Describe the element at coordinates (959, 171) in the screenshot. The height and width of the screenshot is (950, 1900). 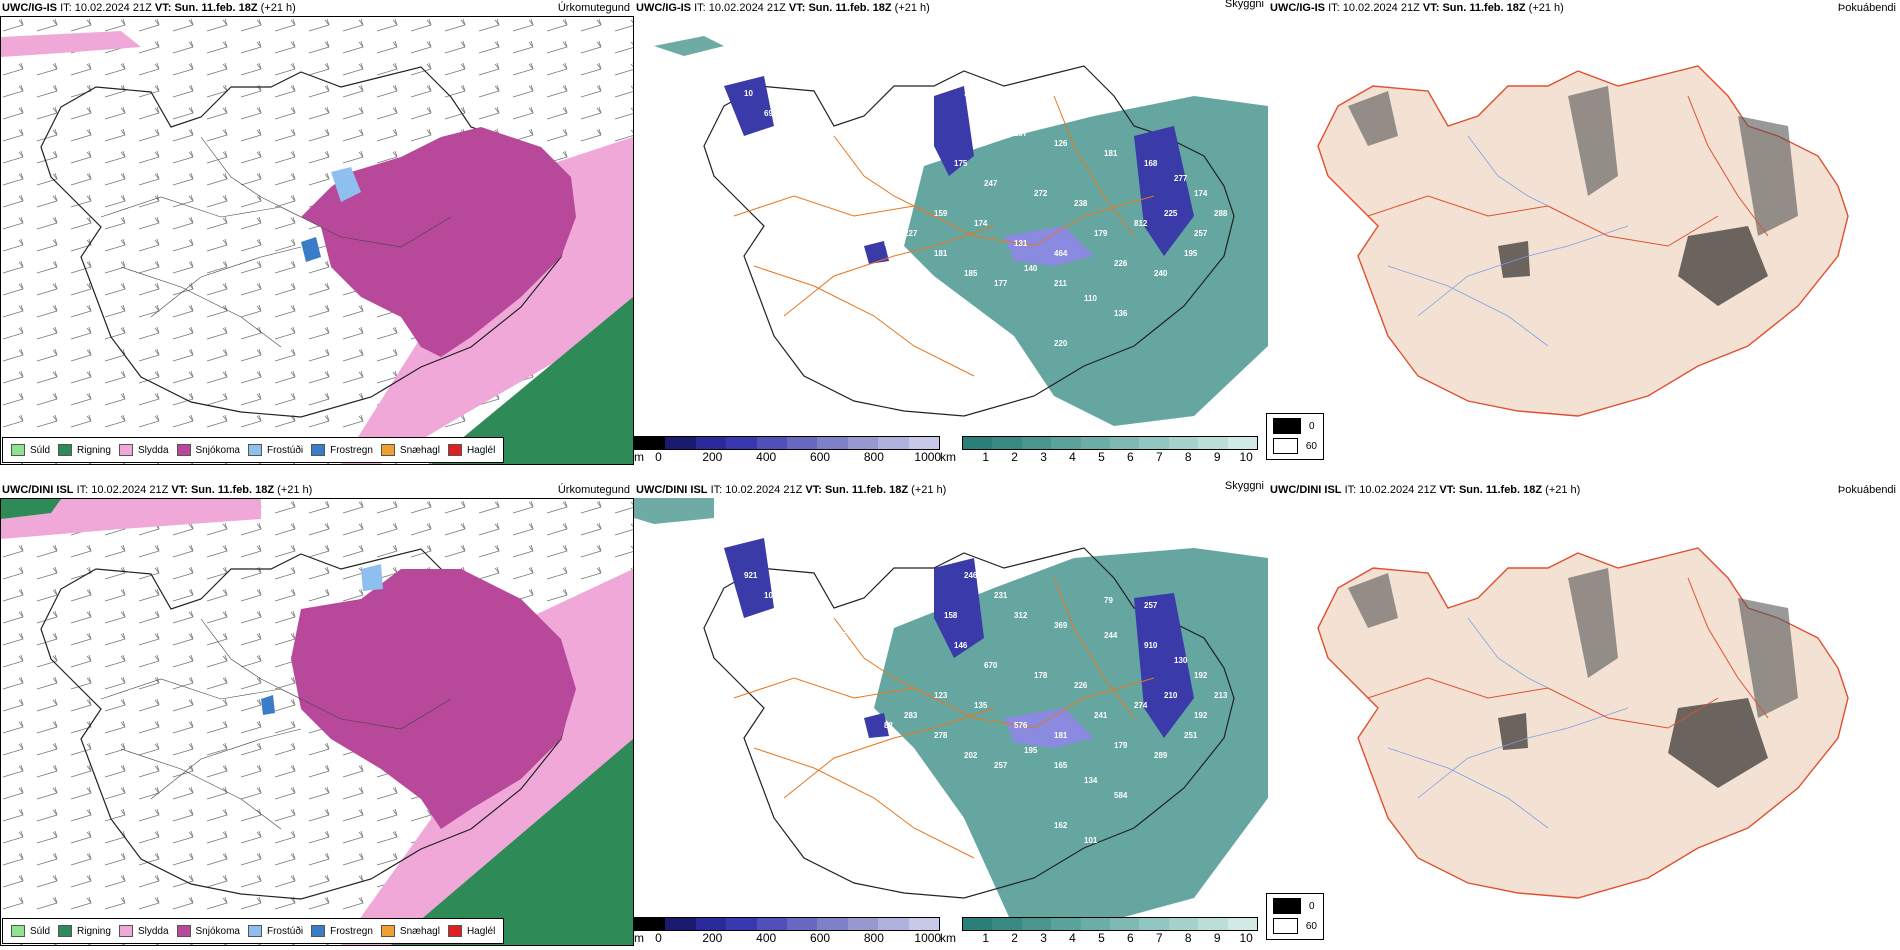
I see `low-visibility-purple-patches` at that location.